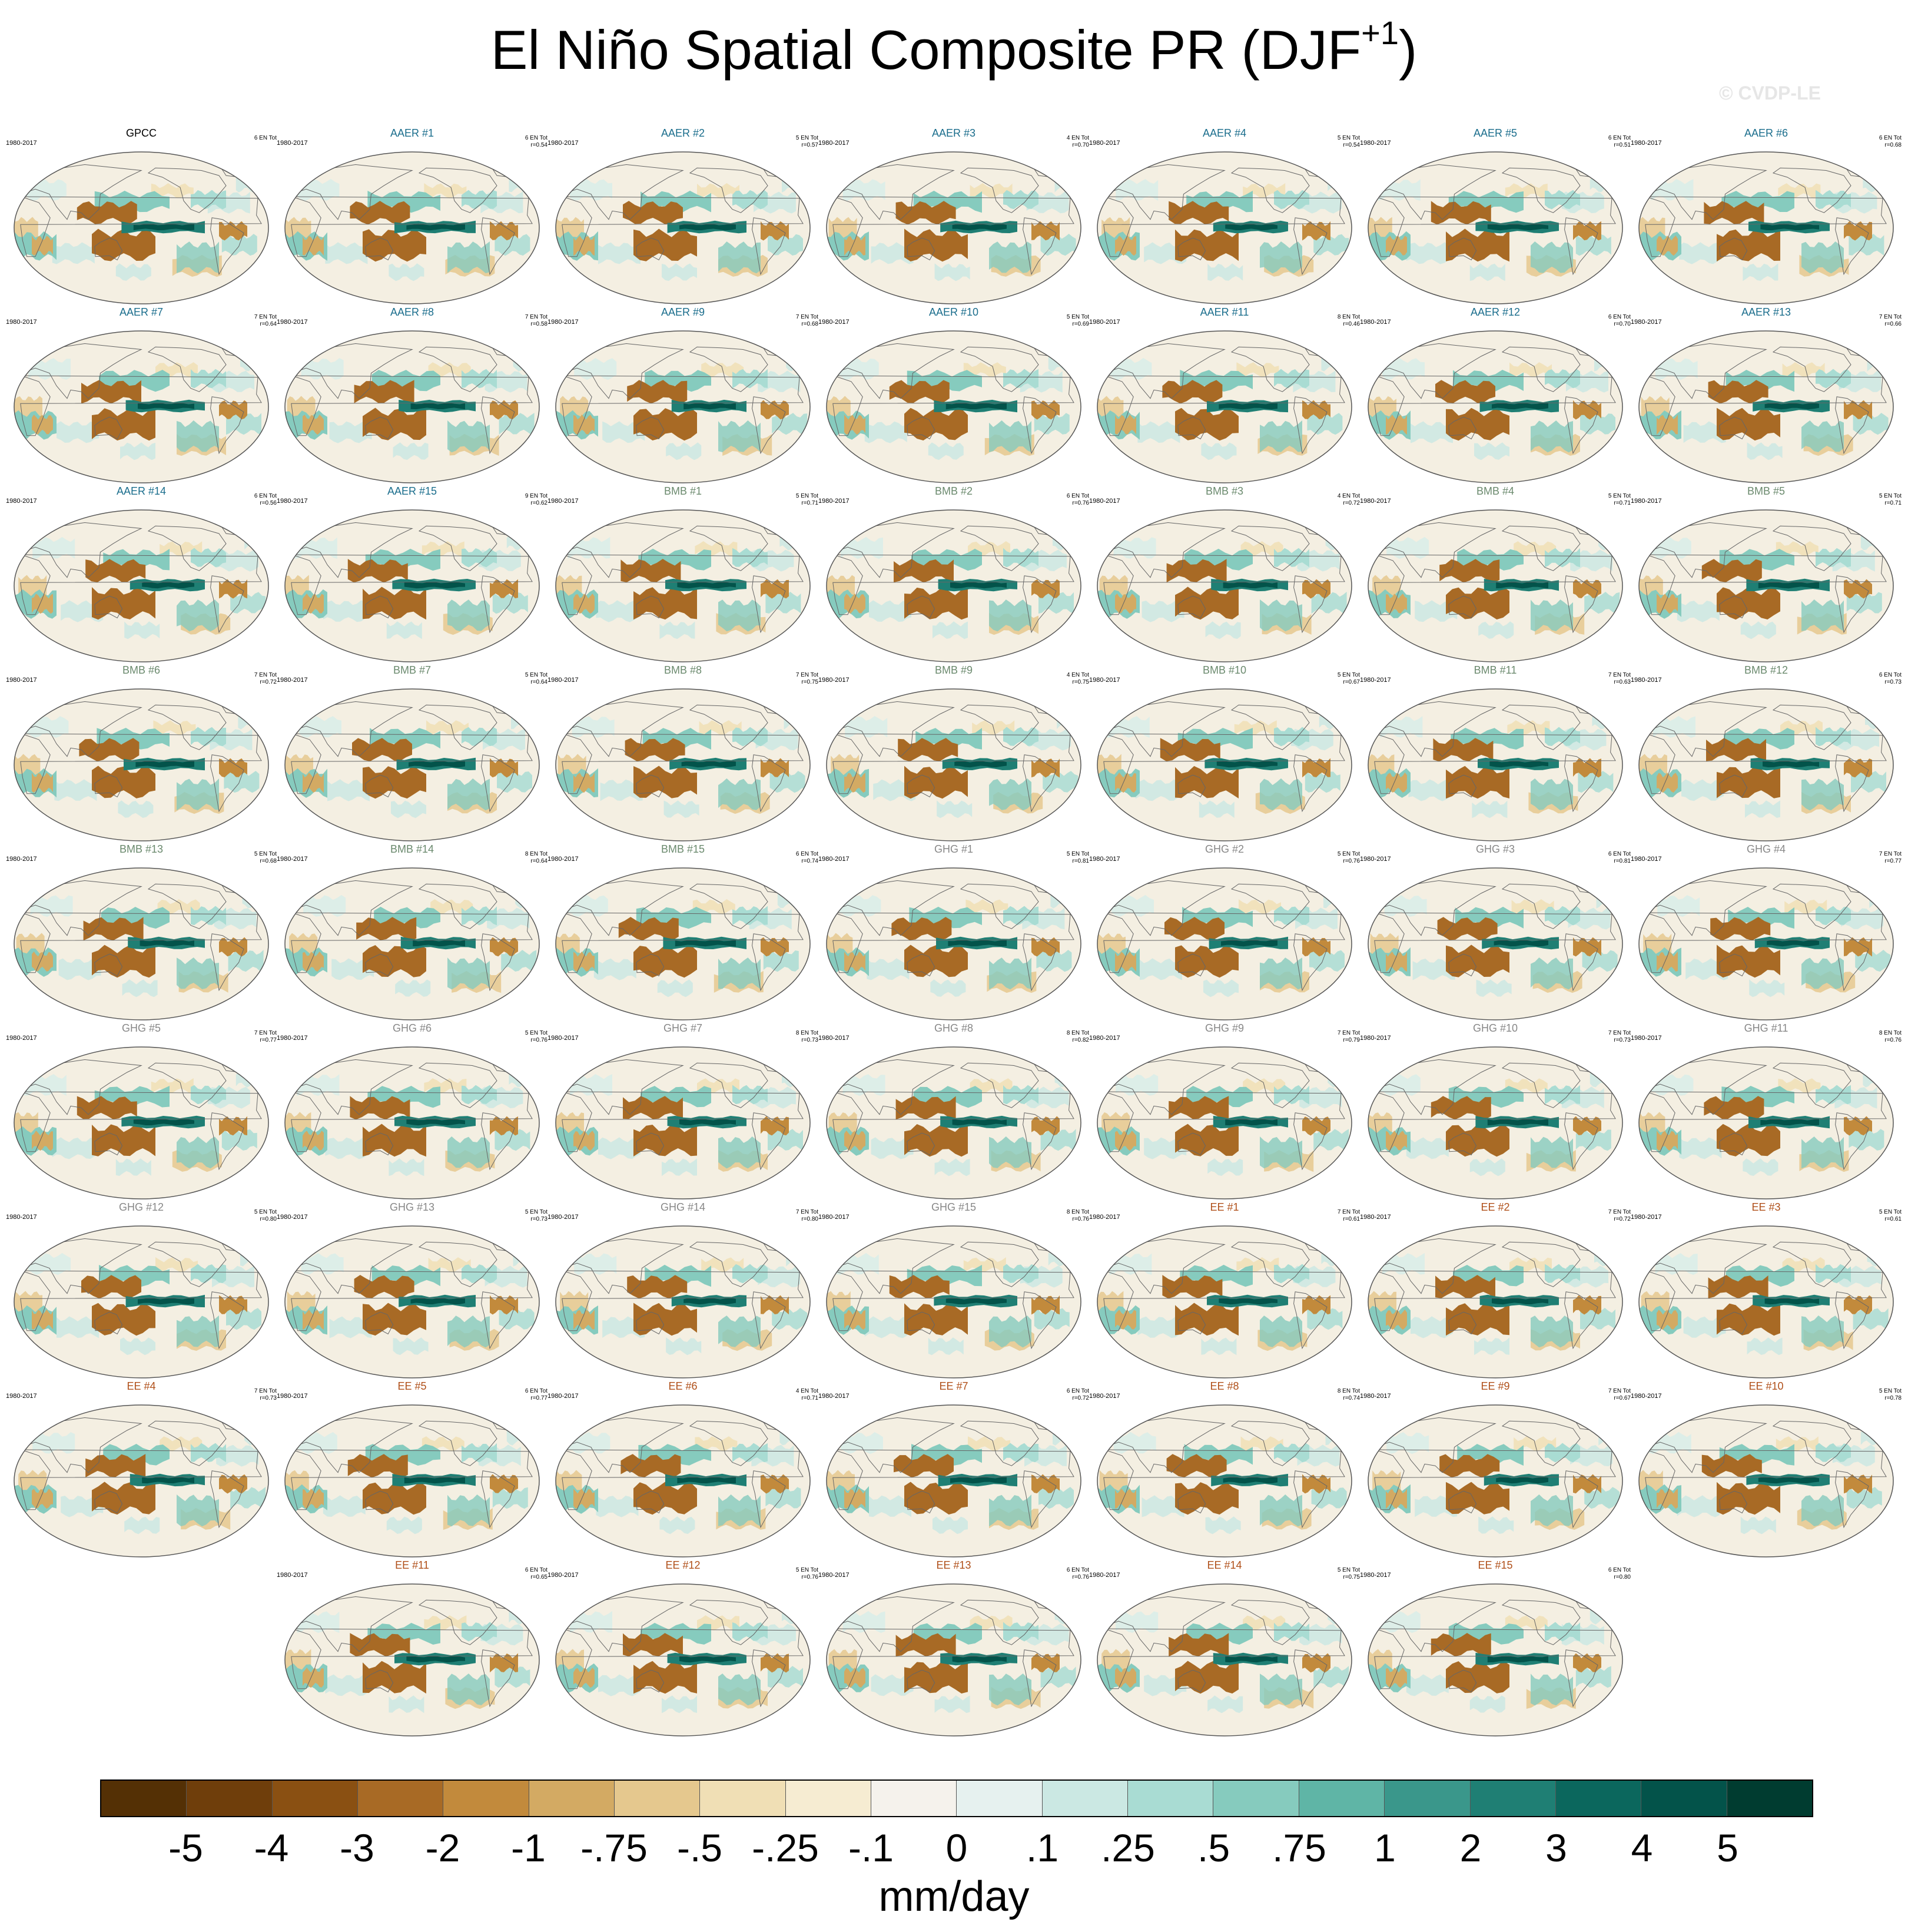 Image resolution: width=1908 pixels, height=1932 pixels. What do you see at coordinates (1893, 1398) in the screenshot?
I see `panel-correlation: r=0.78` at bounding box center [1893, 1398].